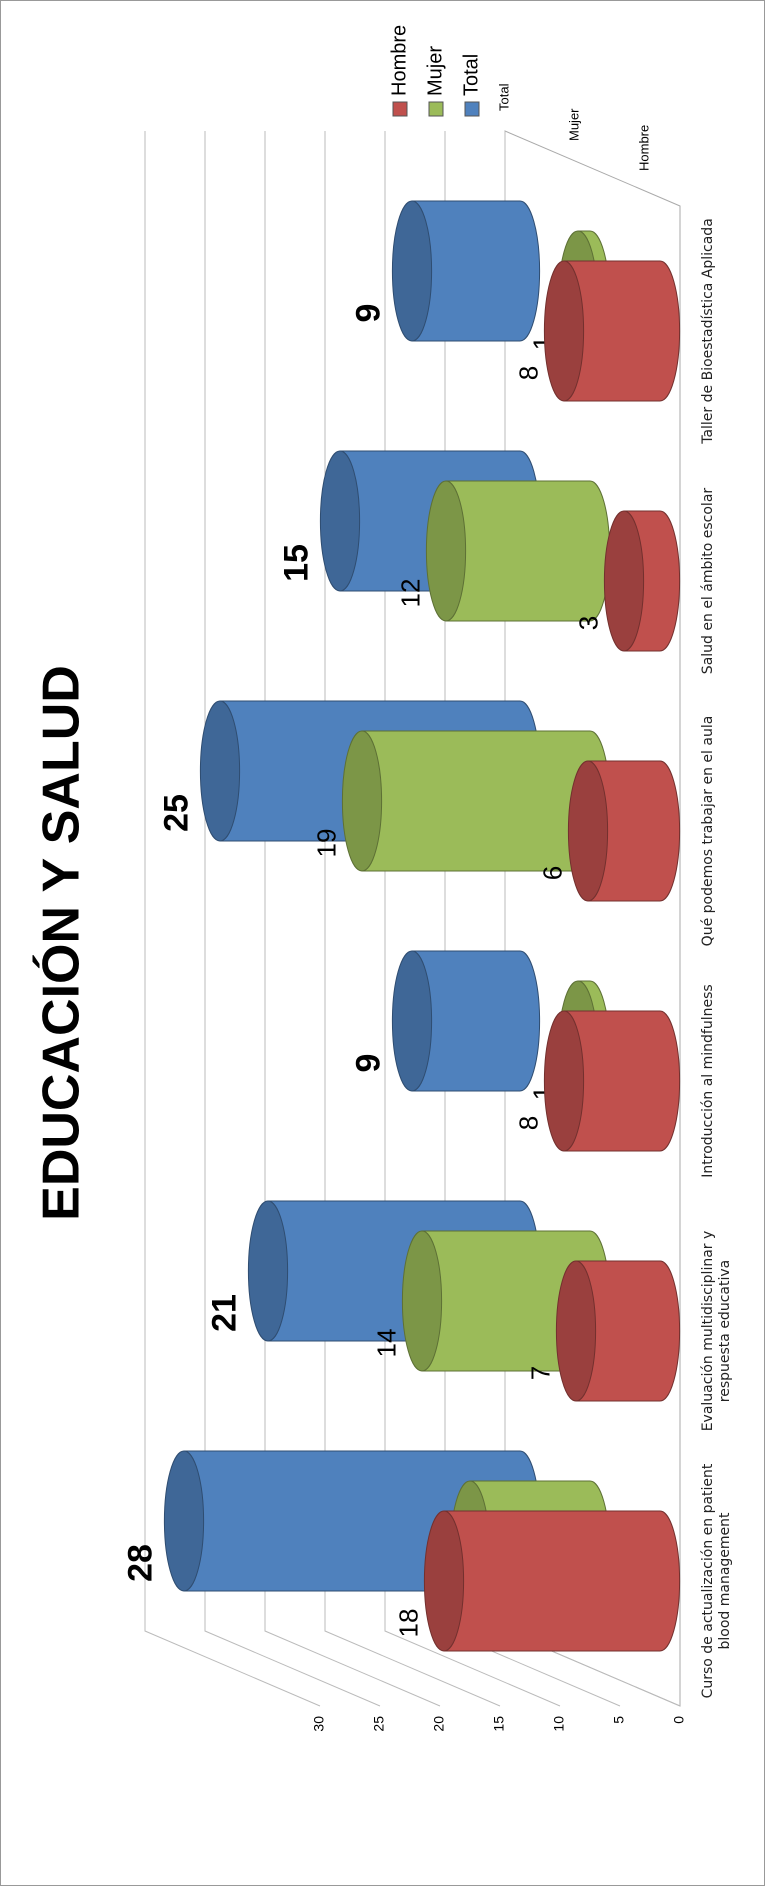  What do you see at coordinates (379, 1724) in the screenshot?
I see `y-tick-label: 25` at bounding box center [379, 1724].